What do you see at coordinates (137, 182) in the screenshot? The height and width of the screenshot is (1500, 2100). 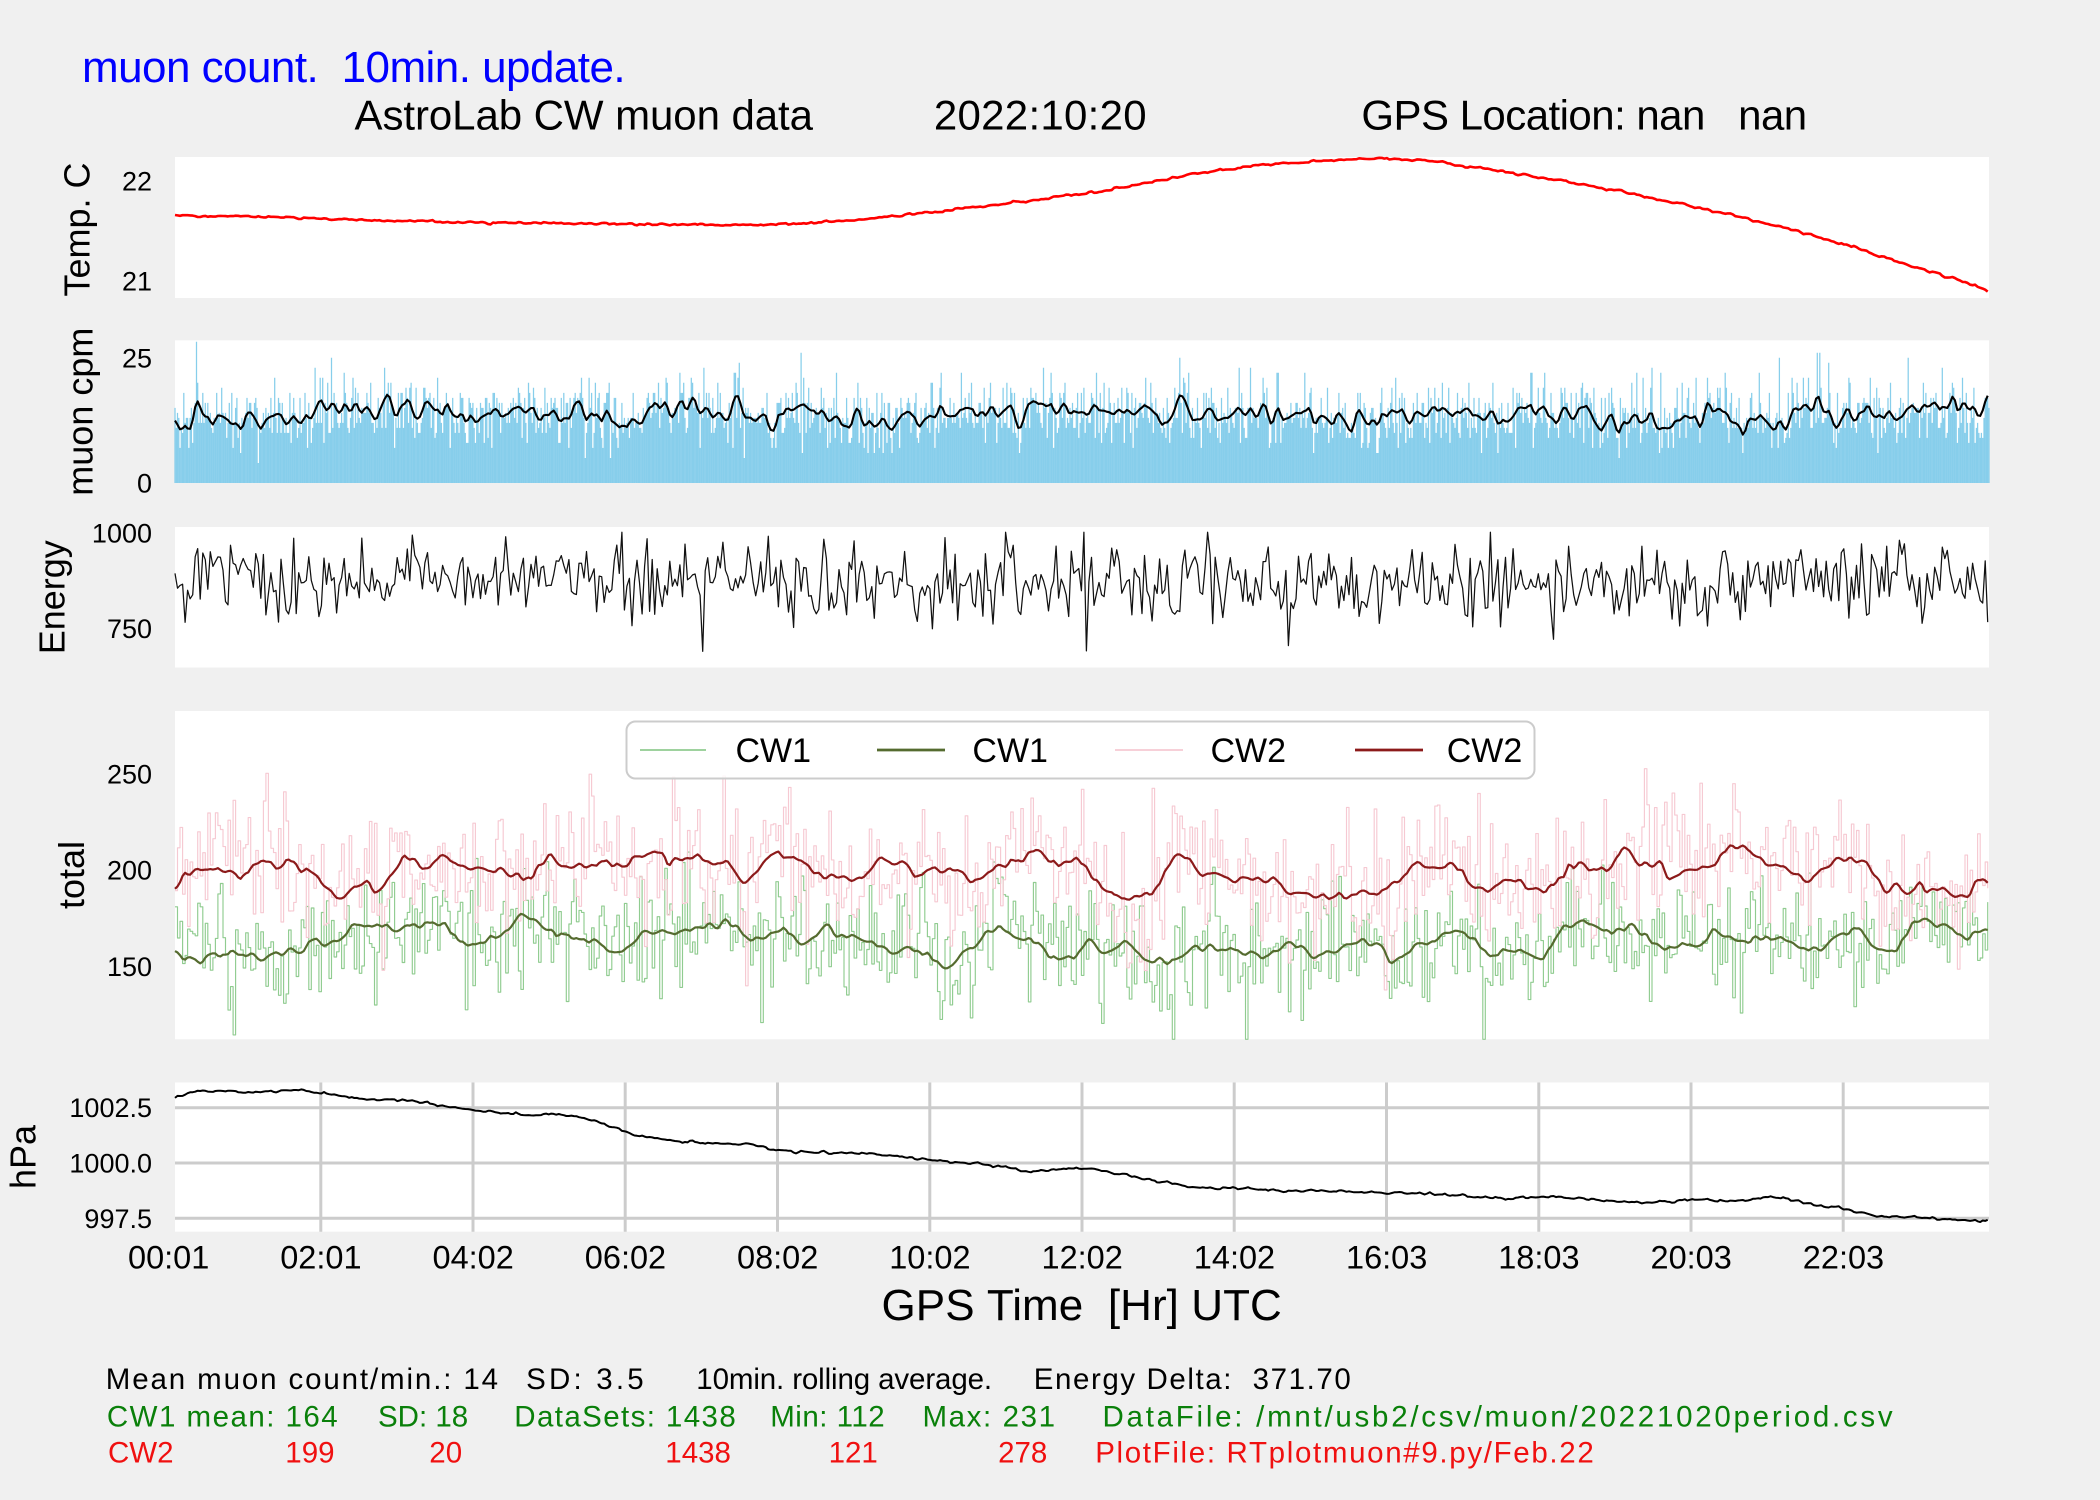 I see `svg-text: 22` at bounding box center [137, 182].